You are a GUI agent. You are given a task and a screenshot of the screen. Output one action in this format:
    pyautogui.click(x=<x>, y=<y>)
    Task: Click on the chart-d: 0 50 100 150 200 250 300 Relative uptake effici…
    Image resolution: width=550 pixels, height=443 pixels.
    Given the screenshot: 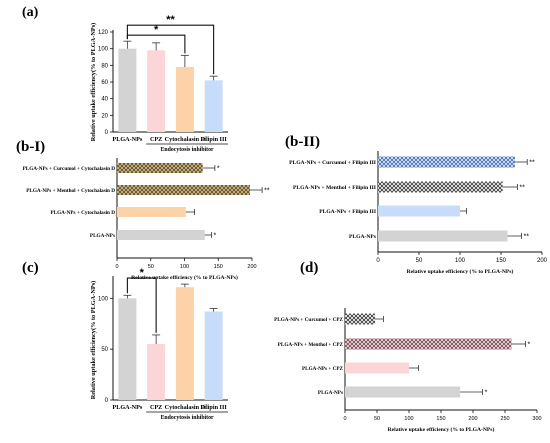 What is the action you would take?
    pyautogui.click(x=408, y=370)
    